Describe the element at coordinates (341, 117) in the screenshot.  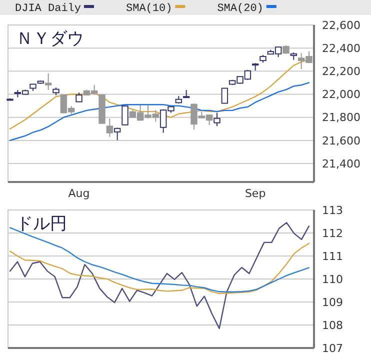
I see `y-tick-label: 21,800` at that location.